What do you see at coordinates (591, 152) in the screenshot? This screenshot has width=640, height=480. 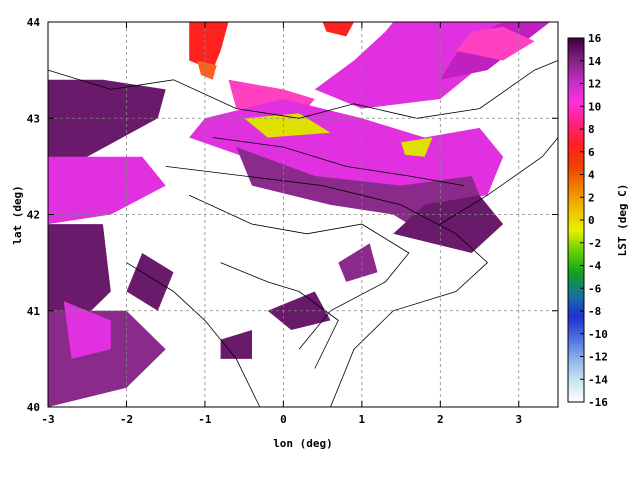 I see `colorbar-tick-label: 6` at bounding box center [591, 152].